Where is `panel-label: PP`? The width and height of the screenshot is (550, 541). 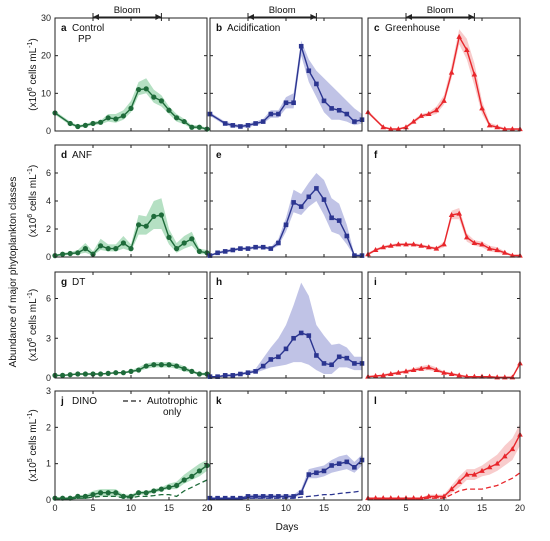 panel-label: PP is located at coordinates (85, 39).